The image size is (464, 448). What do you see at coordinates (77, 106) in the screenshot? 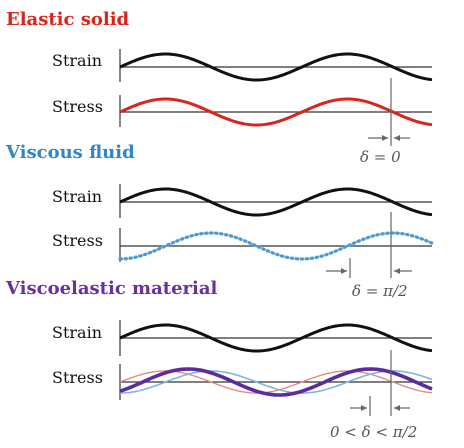
I see `elastic-stress-label: Stress` at bounding box center [77, 106].